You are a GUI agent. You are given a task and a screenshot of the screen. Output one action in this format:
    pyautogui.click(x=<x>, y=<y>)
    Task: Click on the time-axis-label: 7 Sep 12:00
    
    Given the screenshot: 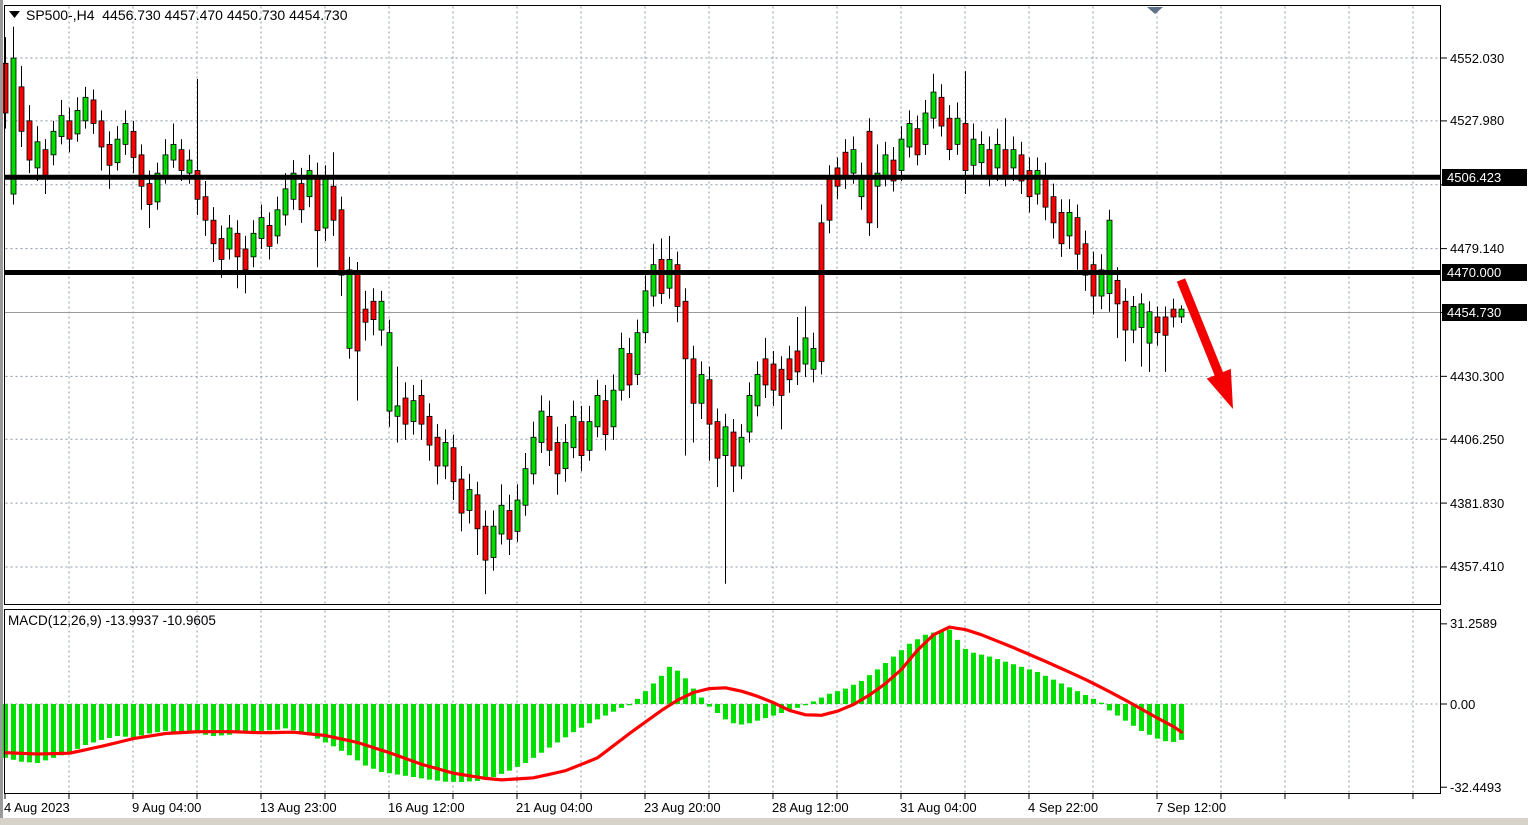 What is the action you would take?
    pyautogui.click(x=1191, y=807)
    